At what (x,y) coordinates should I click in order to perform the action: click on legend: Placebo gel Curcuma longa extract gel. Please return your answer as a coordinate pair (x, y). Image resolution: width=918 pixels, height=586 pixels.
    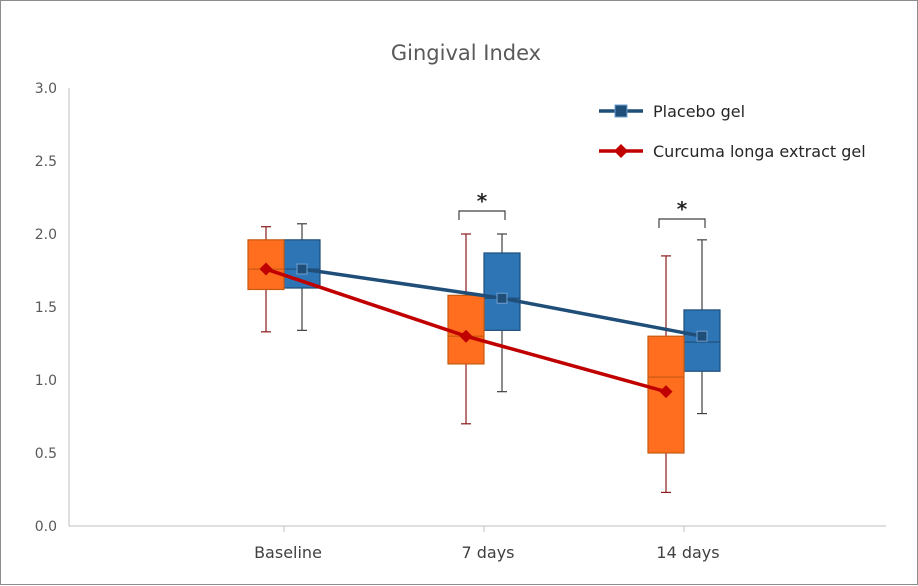
    Looking at the image, I should click on (732, 131).